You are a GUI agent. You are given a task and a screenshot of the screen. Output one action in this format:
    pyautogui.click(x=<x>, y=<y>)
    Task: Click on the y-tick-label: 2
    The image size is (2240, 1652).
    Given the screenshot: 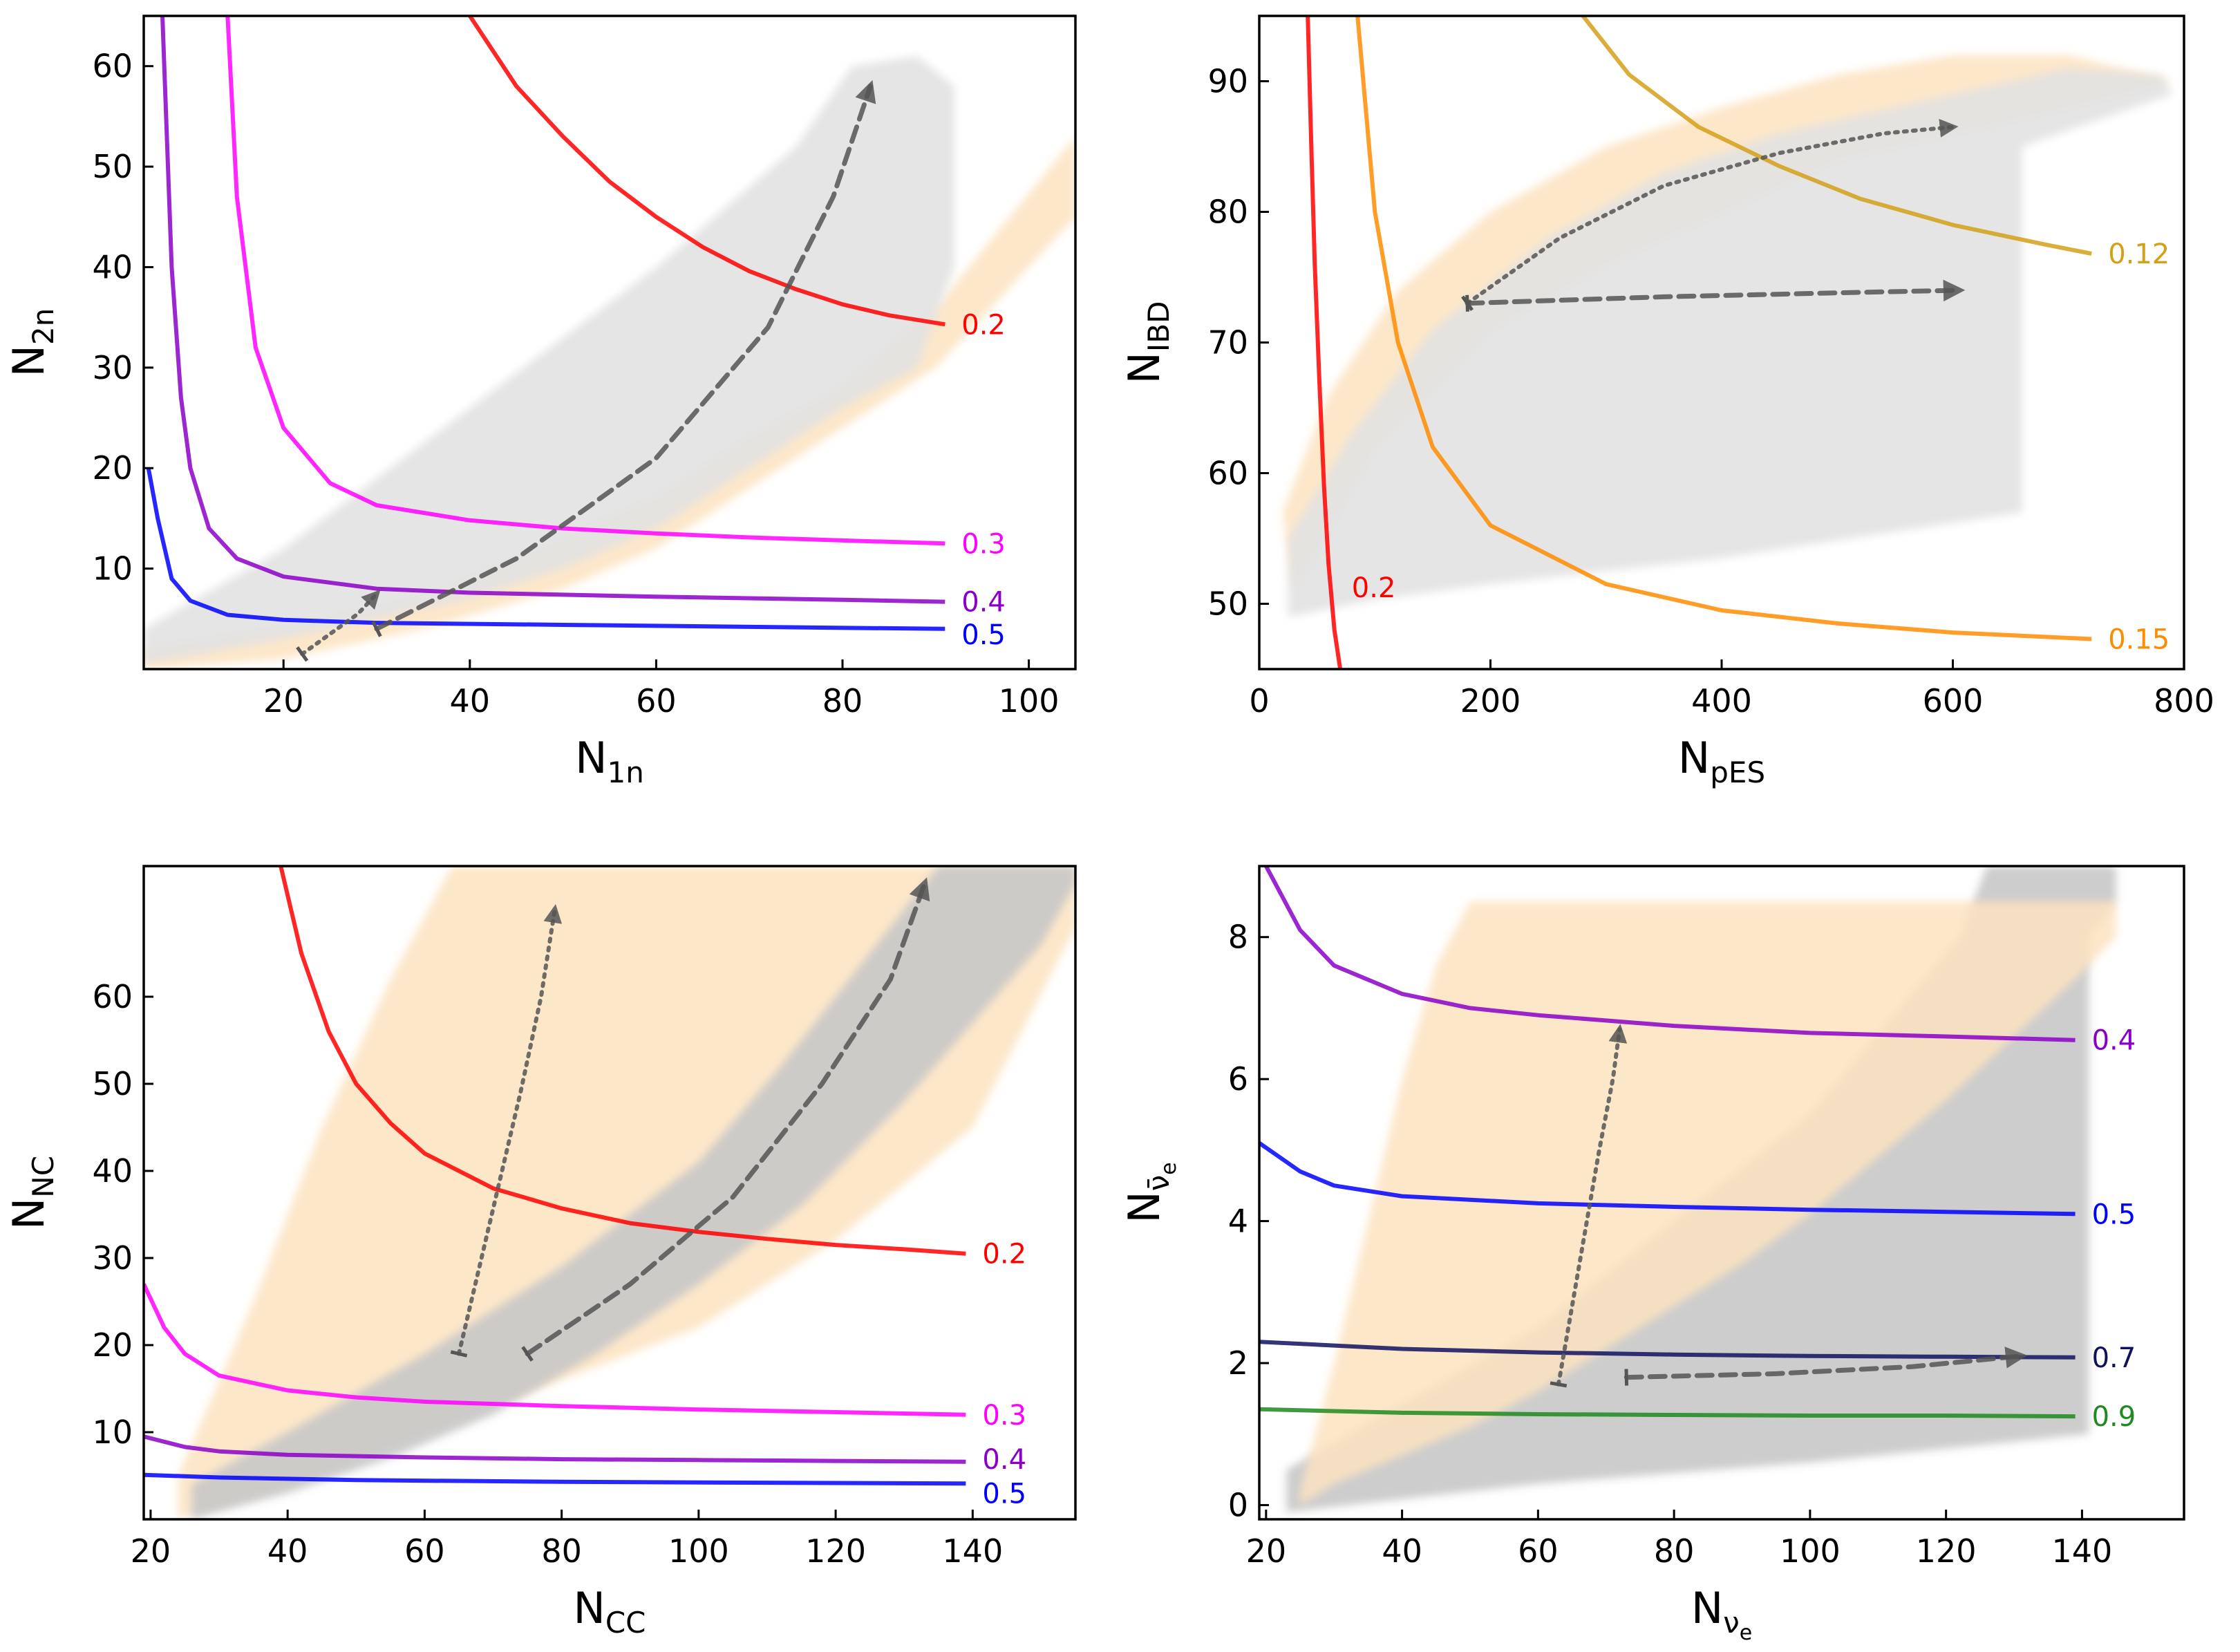 What is the action you would take?
    pyautogui.click(x=1238, y=1363)
    